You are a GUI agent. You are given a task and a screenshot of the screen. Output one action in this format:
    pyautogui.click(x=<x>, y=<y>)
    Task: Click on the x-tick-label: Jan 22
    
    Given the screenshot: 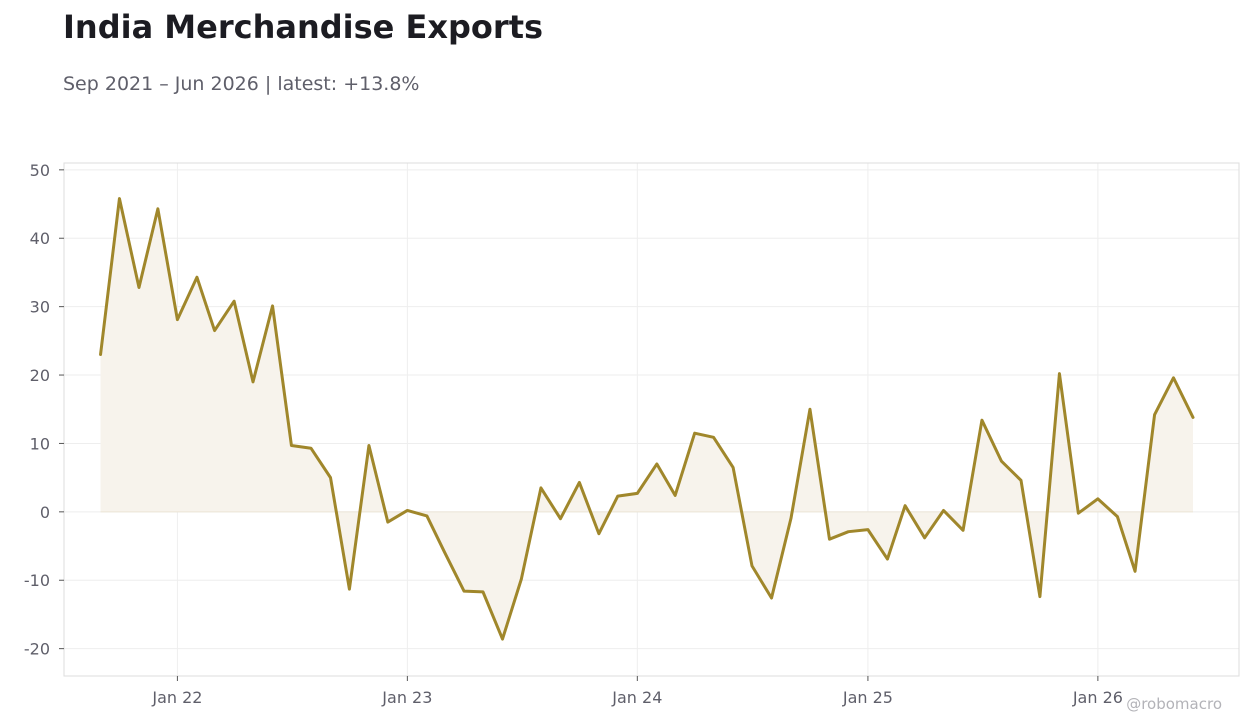 What is the action you would take?
    pyautogui.click(x=176, y=697)
    